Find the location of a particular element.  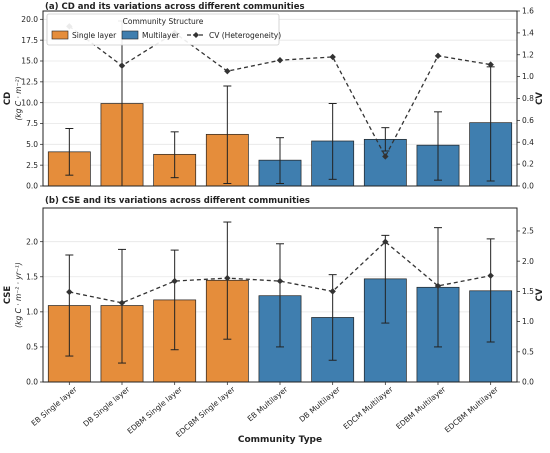

legend-swatch-multi is located at coordinates (130, 35).